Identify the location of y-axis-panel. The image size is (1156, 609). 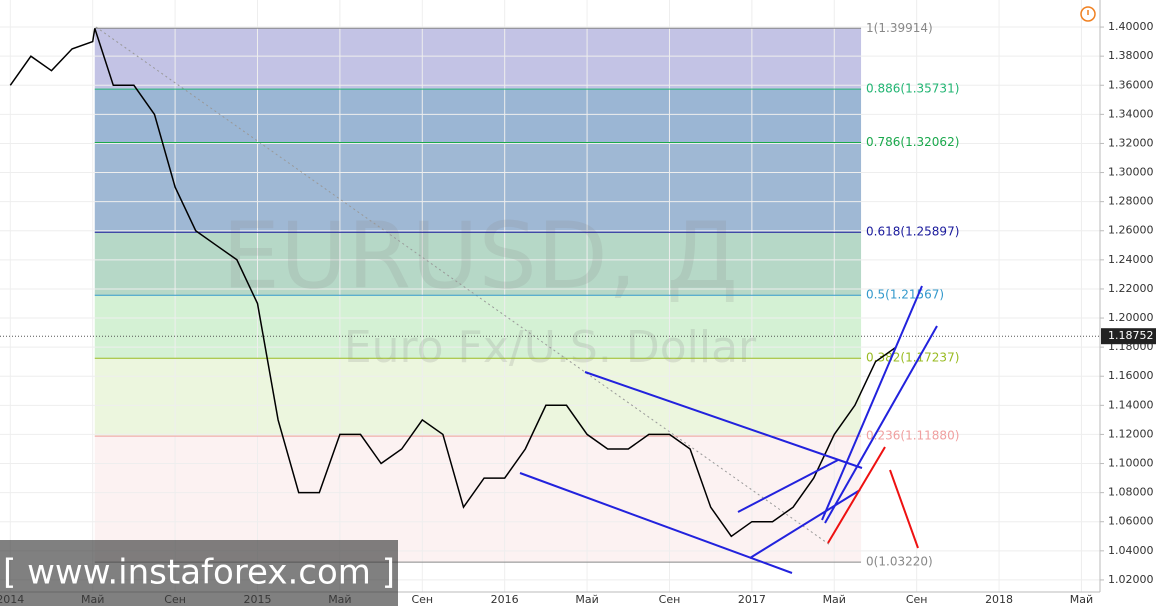
(1128, 304).